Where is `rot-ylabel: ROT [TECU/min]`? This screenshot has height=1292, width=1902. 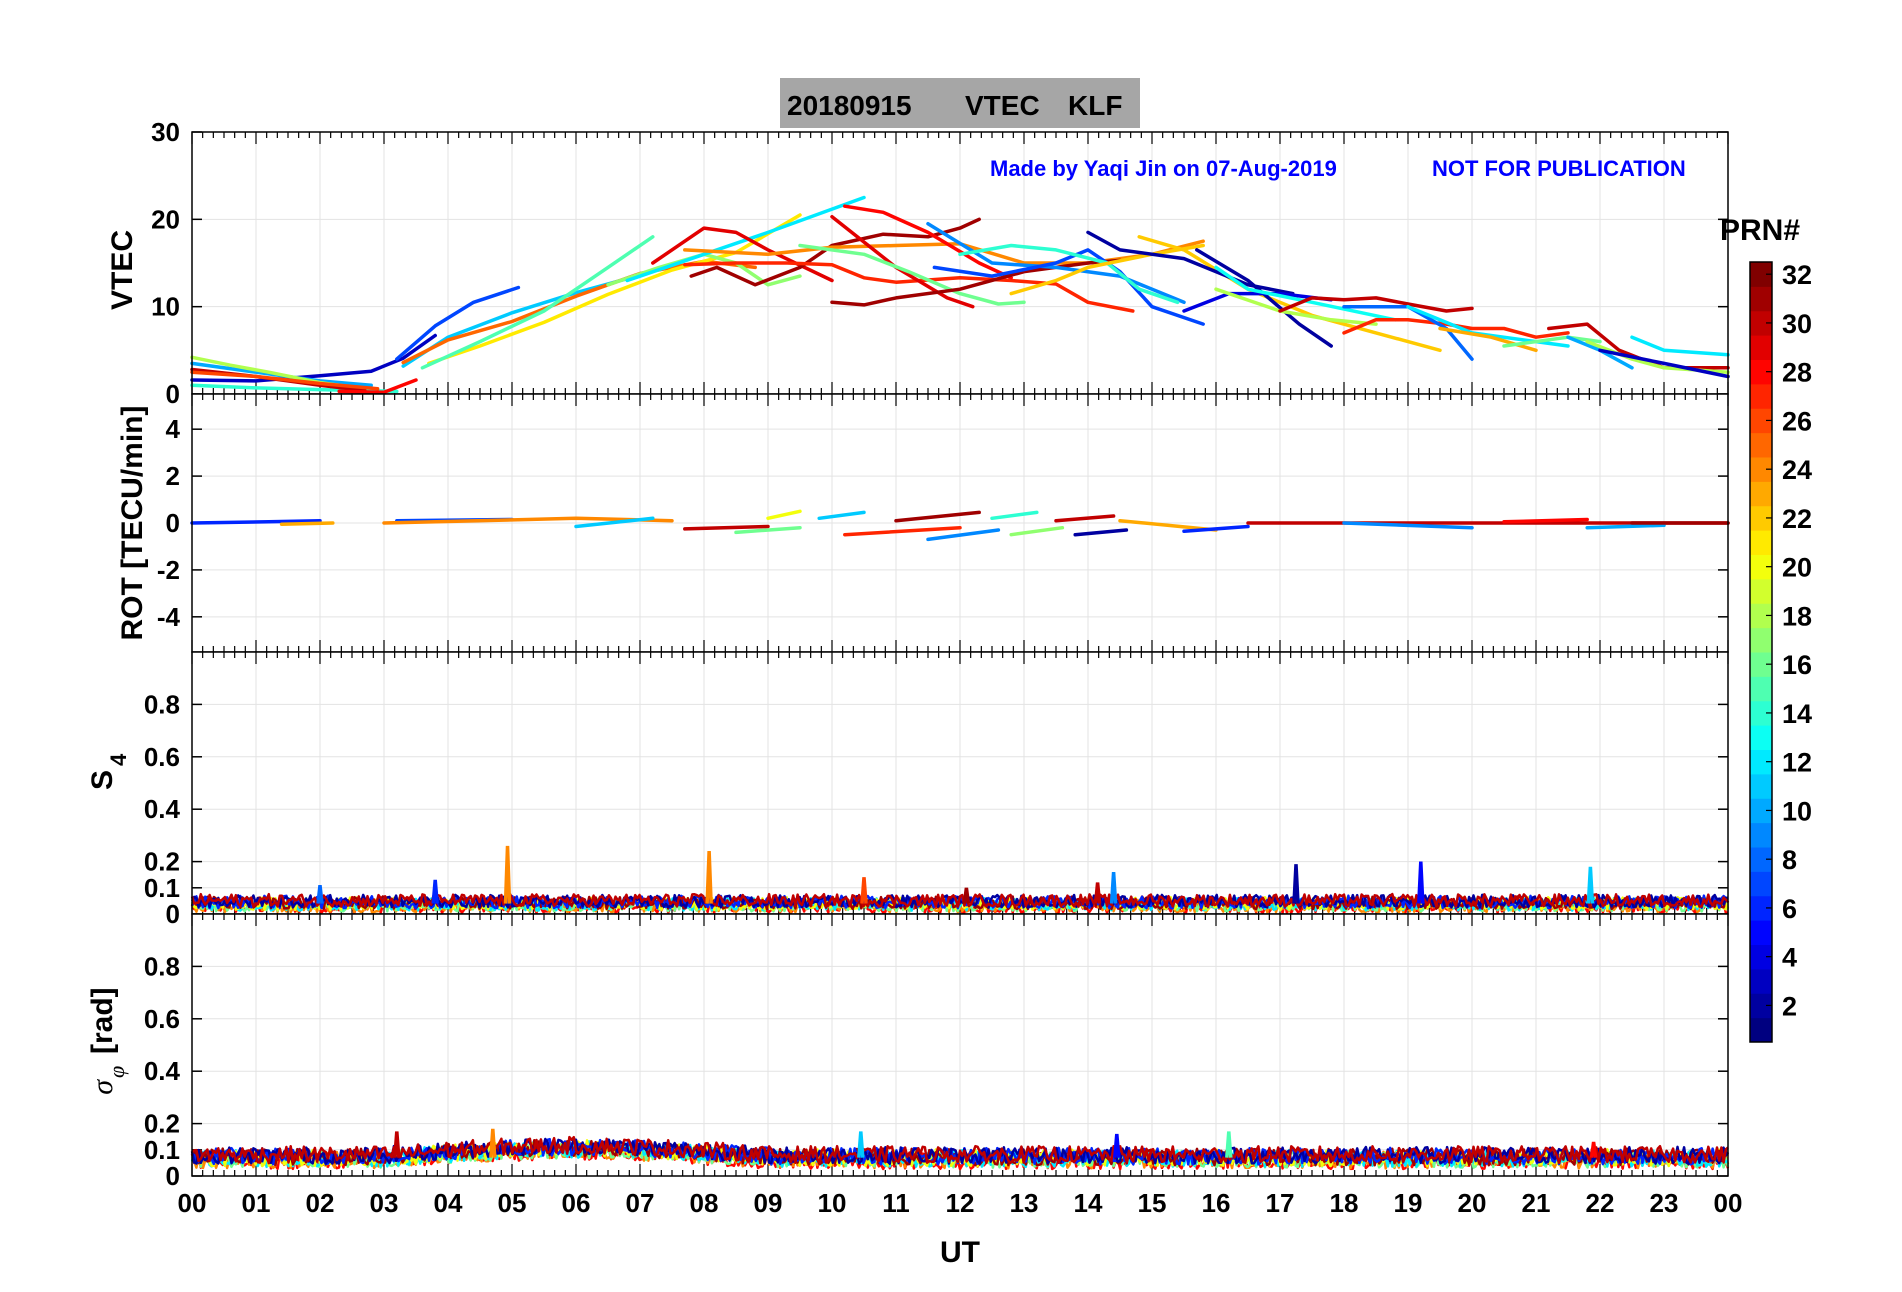
rot-ylabel: ROT [TECU/min] is located at coordinates (132, 523).